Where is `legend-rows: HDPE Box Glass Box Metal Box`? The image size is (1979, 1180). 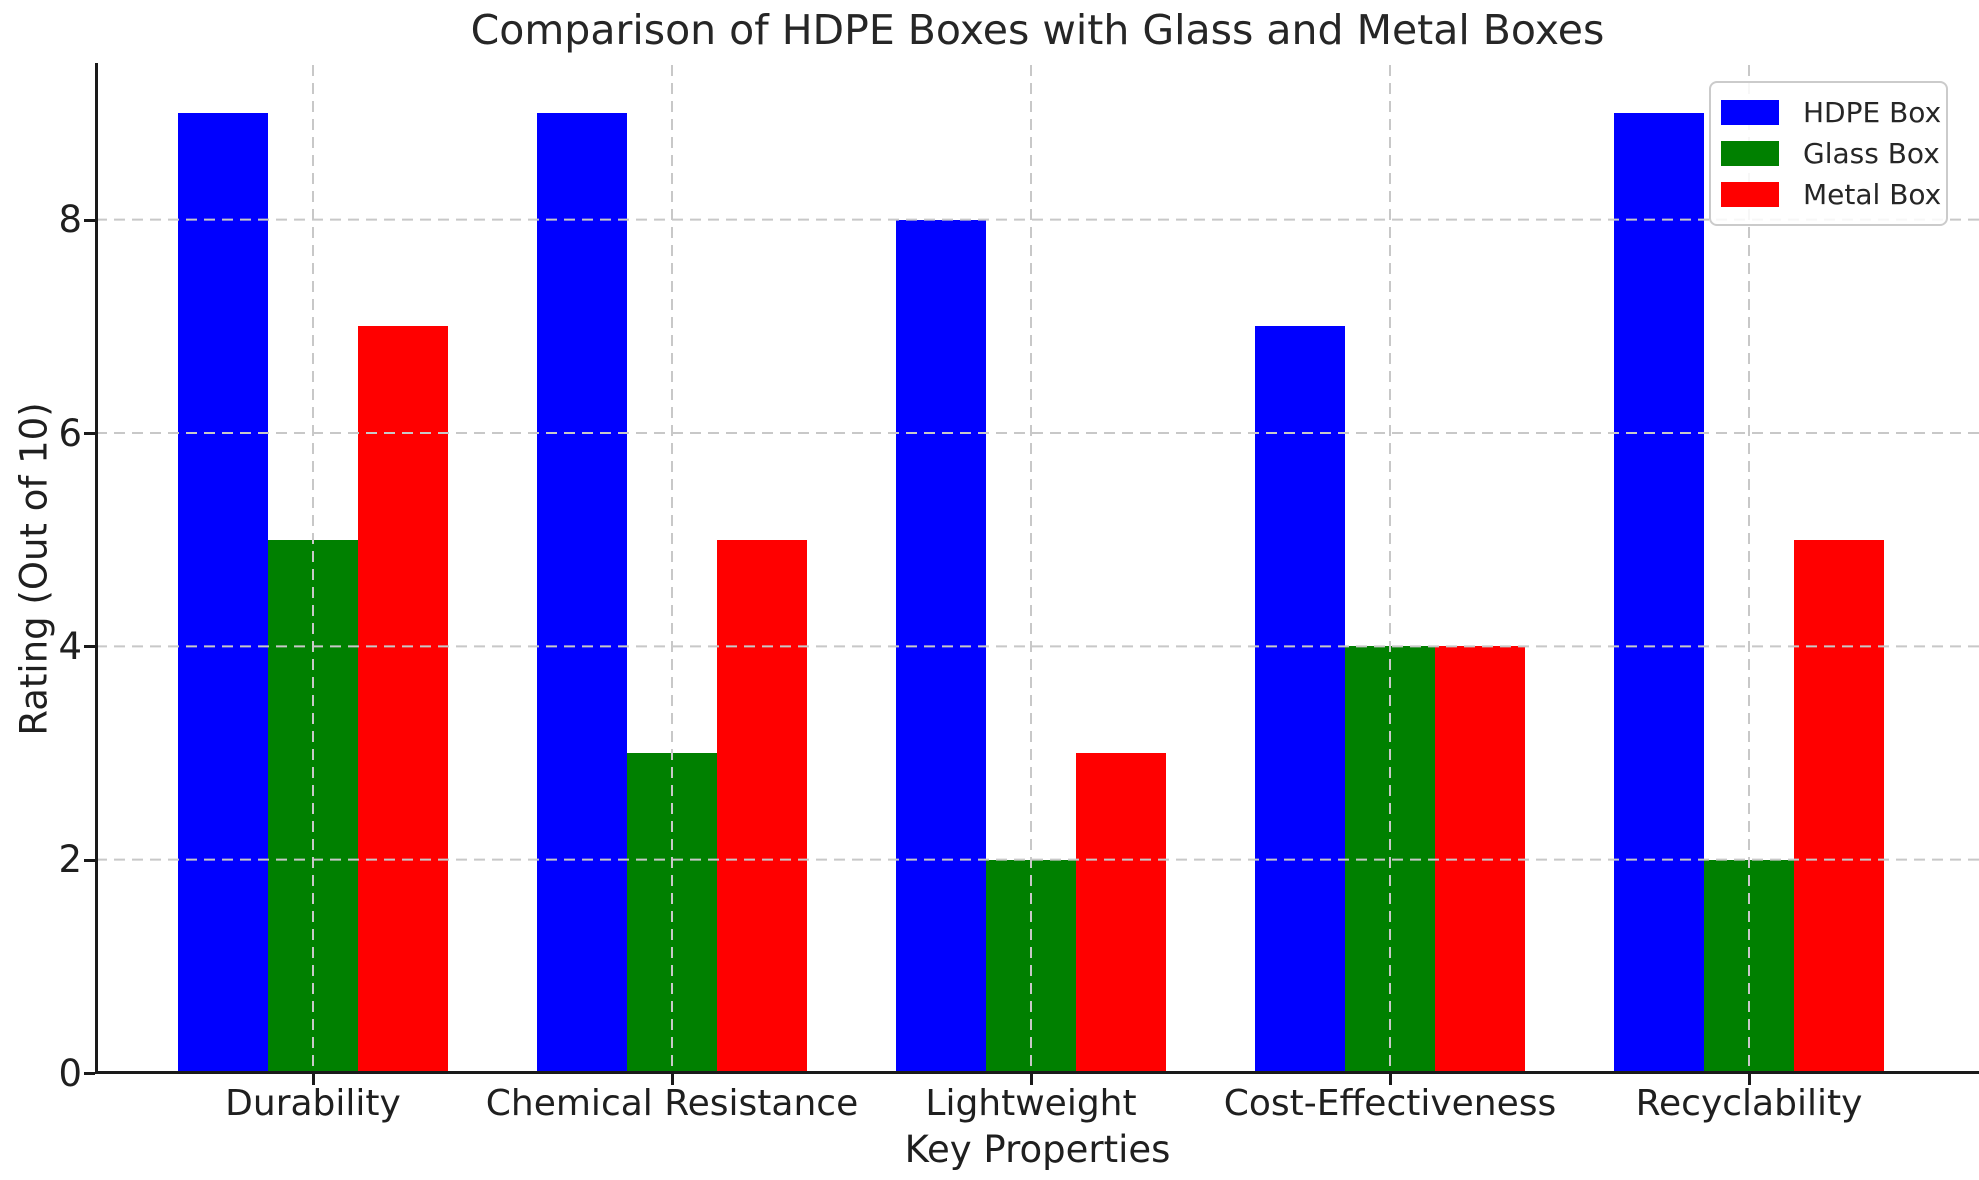
legend-rows: HDPE Box Glass Box Metal Box is located at coordinates (1831, 153).